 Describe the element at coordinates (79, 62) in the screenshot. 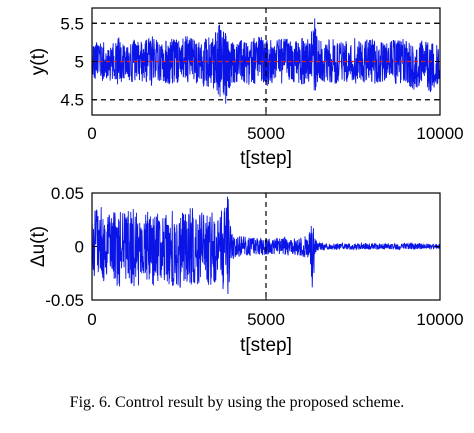

I see `y-tick-label: 5` at that location.